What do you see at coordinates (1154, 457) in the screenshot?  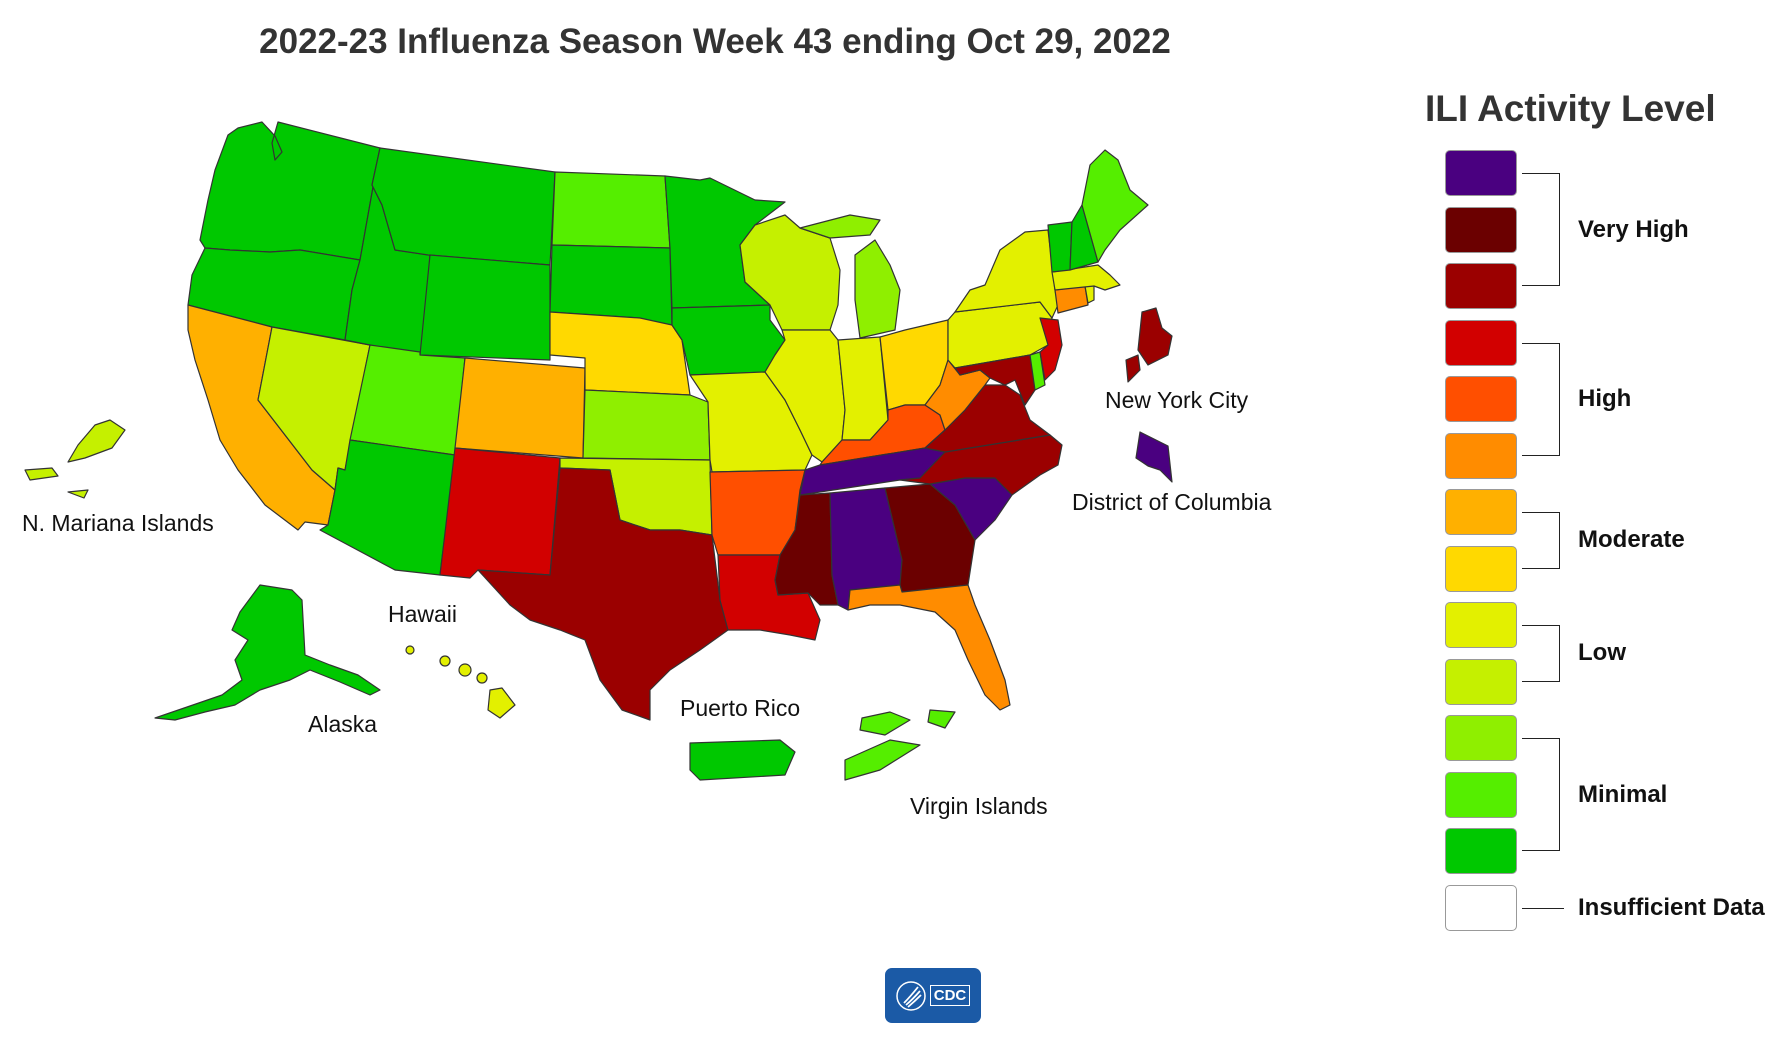 I see `state-dc` at bounding box center [1154, 457].